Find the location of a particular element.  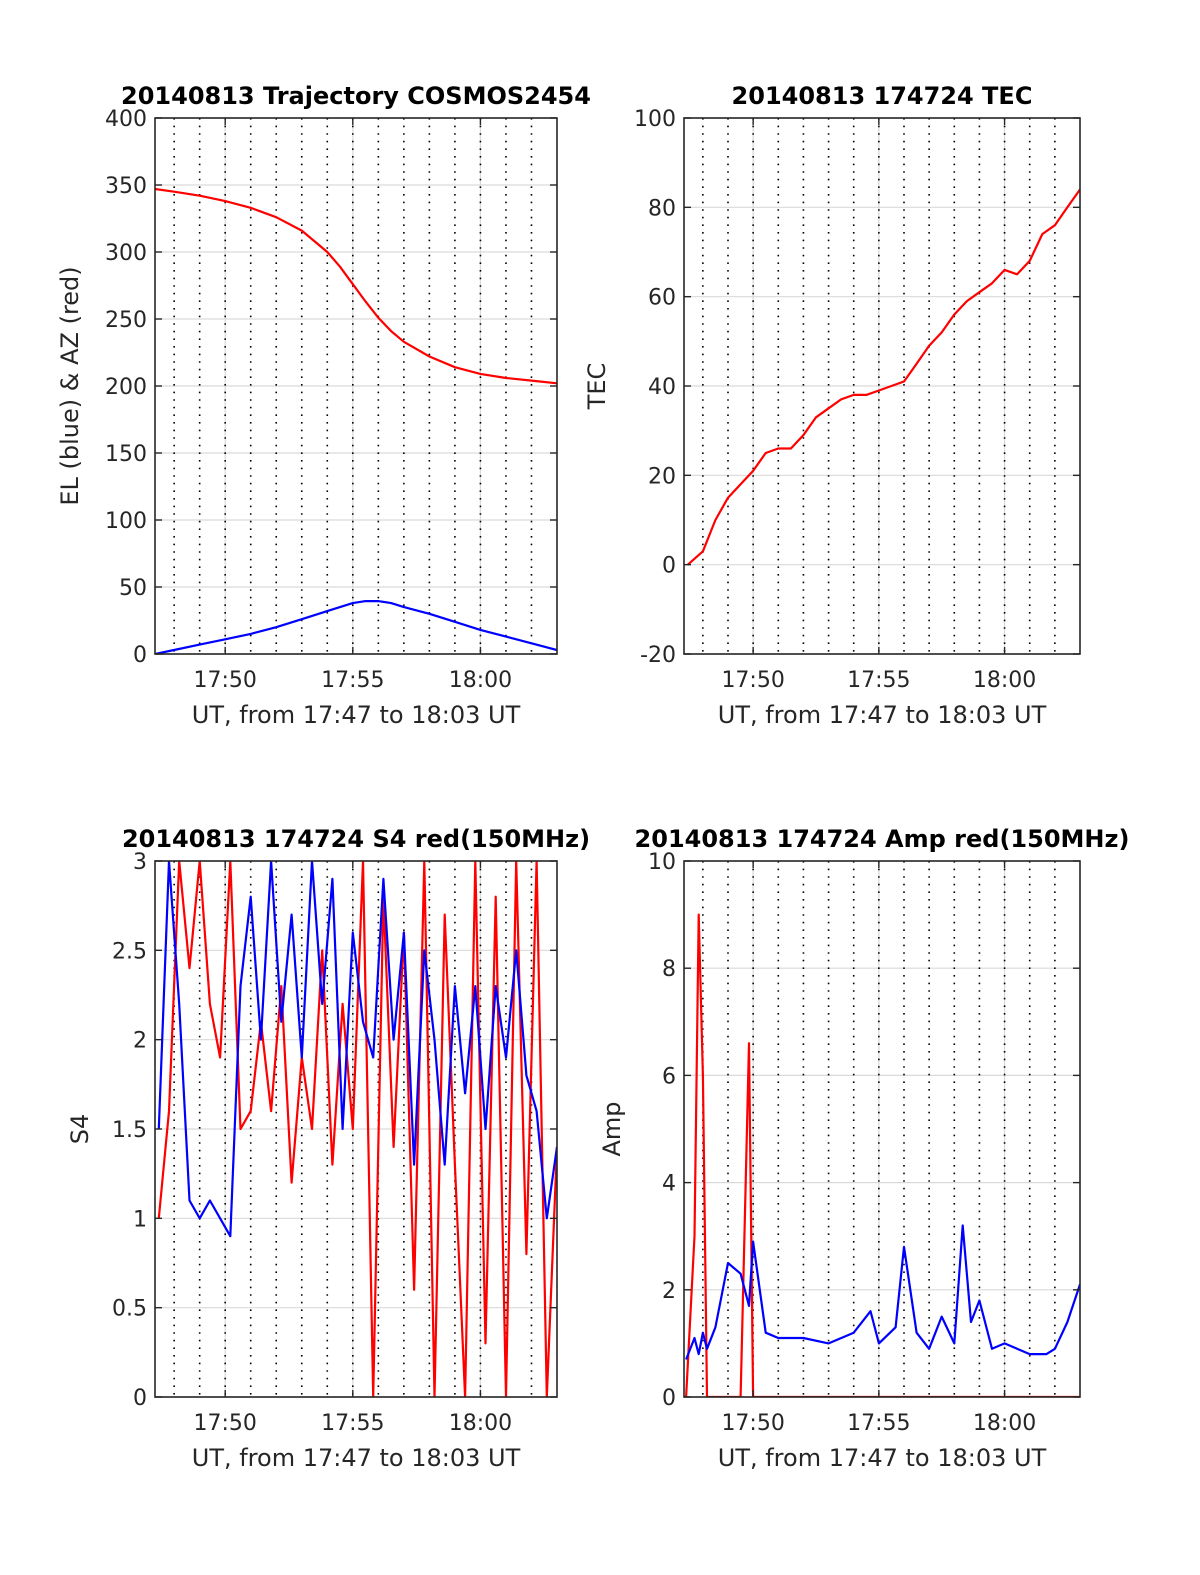

axes-box is located at coordinates (882, 1129).